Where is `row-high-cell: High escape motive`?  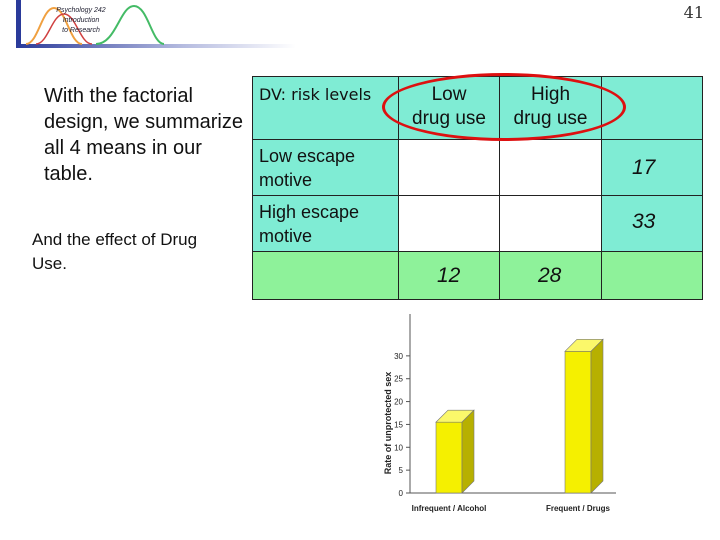
row-high-cell: High escape motive is located at coordinates (325, 223).